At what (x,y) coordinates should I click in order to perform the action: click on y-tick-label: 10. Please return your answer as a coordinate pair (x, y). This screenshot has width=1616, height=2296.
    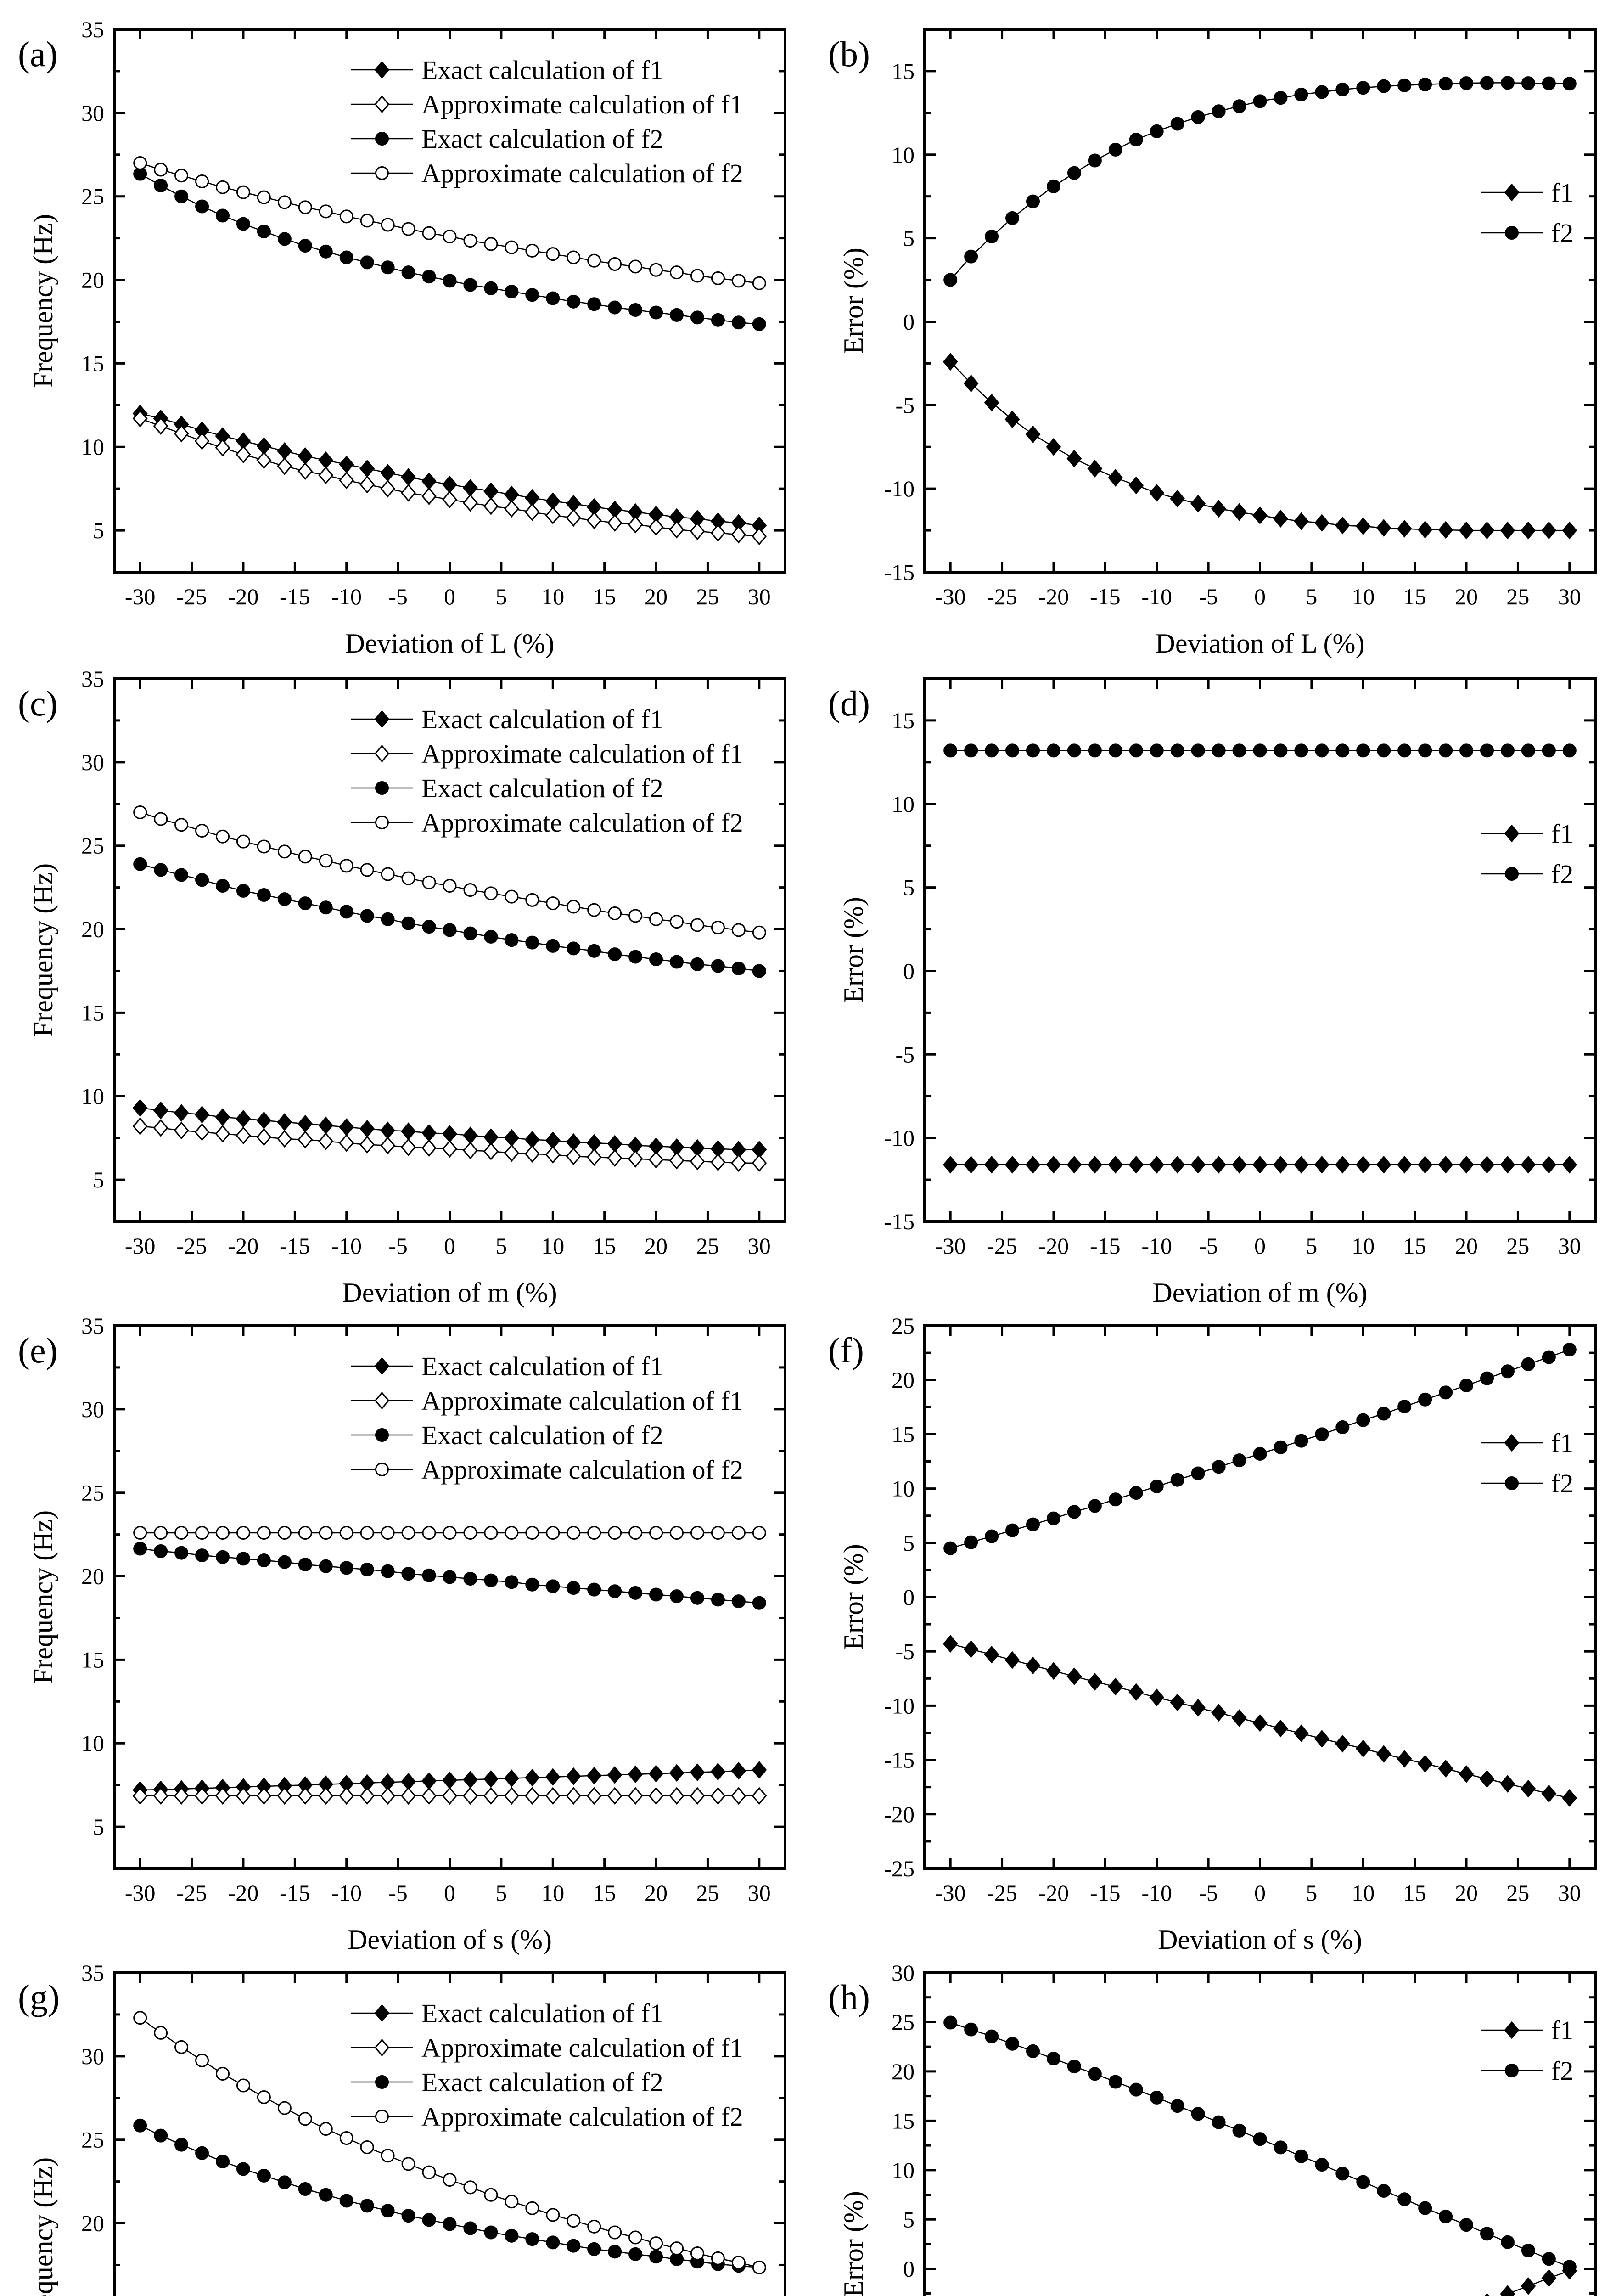
    Looking at the image, I should click on (903, 2170).